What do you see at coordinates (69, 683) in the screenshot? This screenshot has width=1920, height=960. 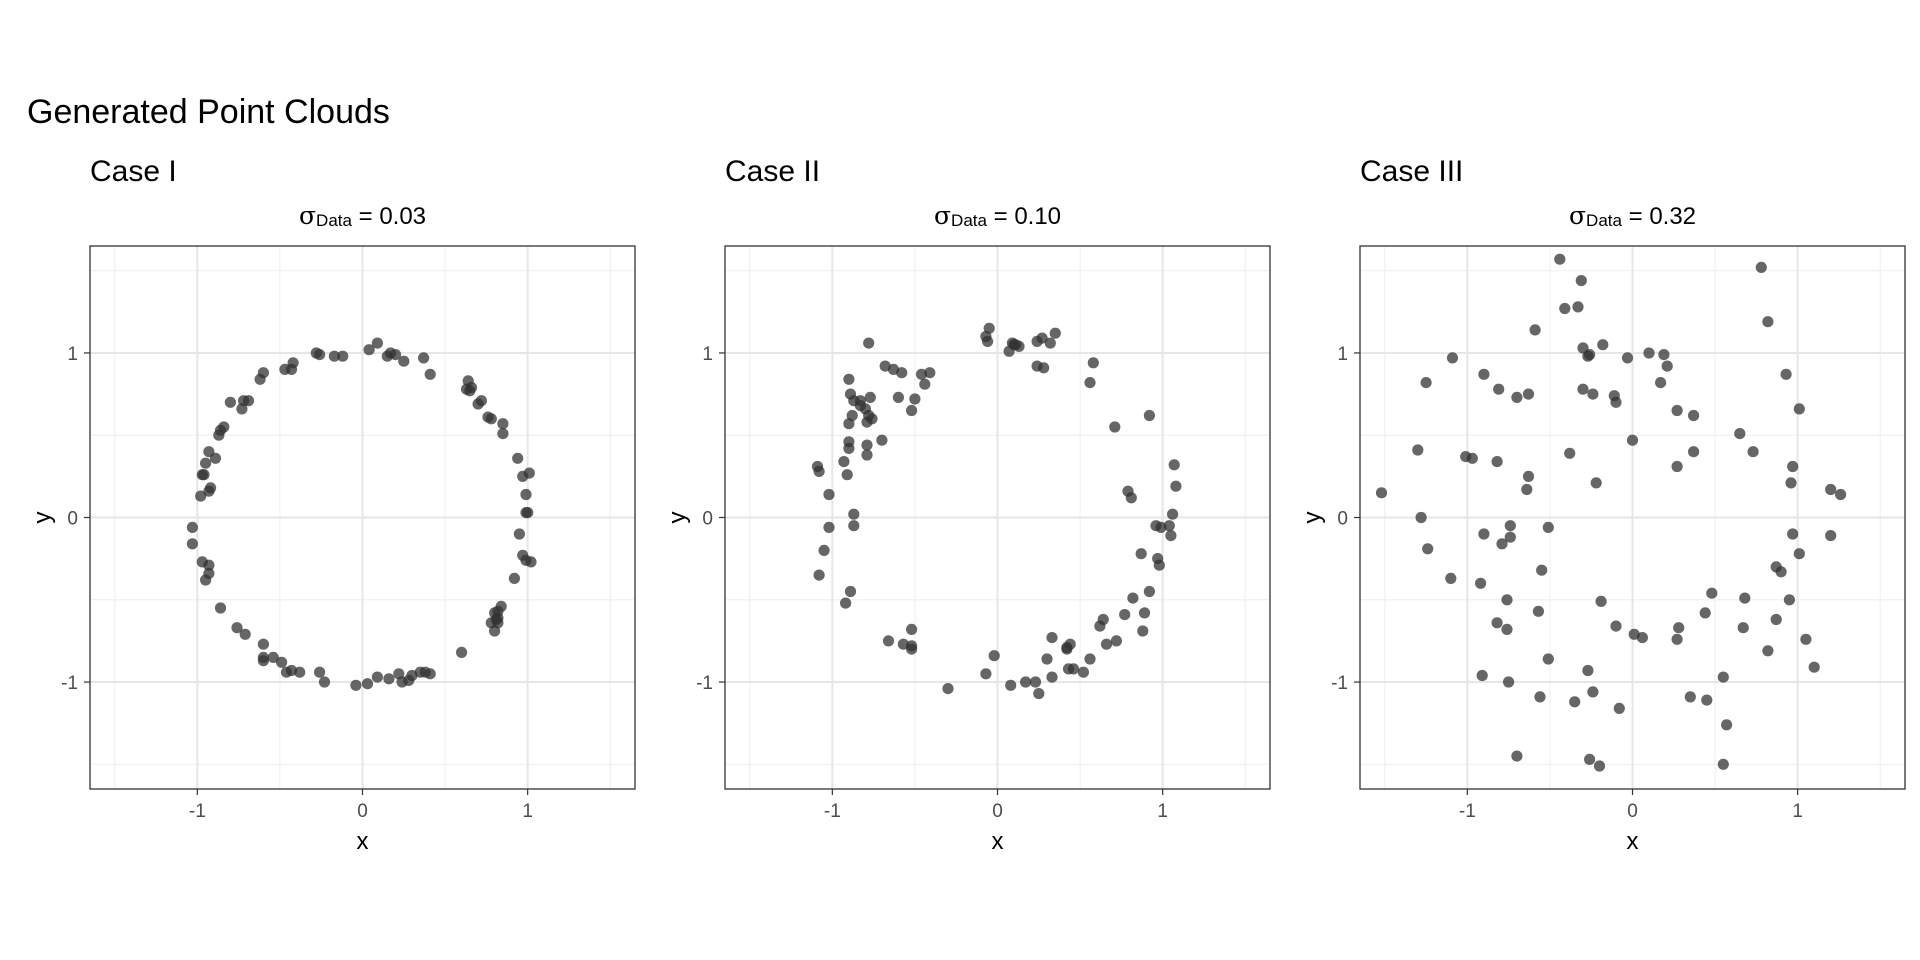 I see `y-tick-label: -1` at bounding box center [69, 683].